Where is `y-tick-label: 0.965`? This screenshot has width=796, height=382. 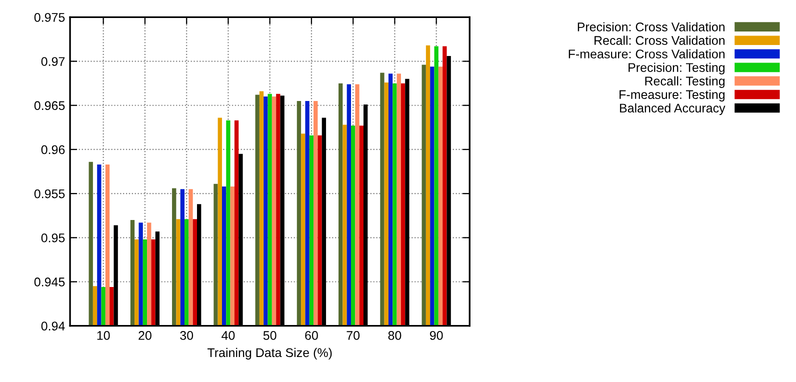
y-tick-label: 0.965 is located at coordinates (49, 105).